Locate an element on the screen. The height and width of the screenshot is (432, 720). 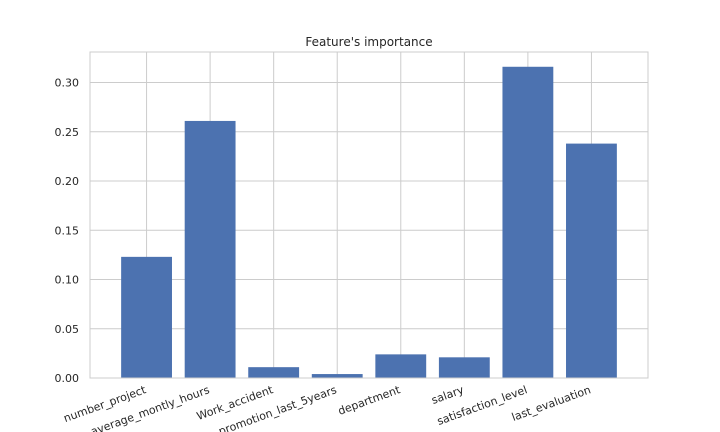
chart-title: Feature's importance is located at coordinates (368, 42).